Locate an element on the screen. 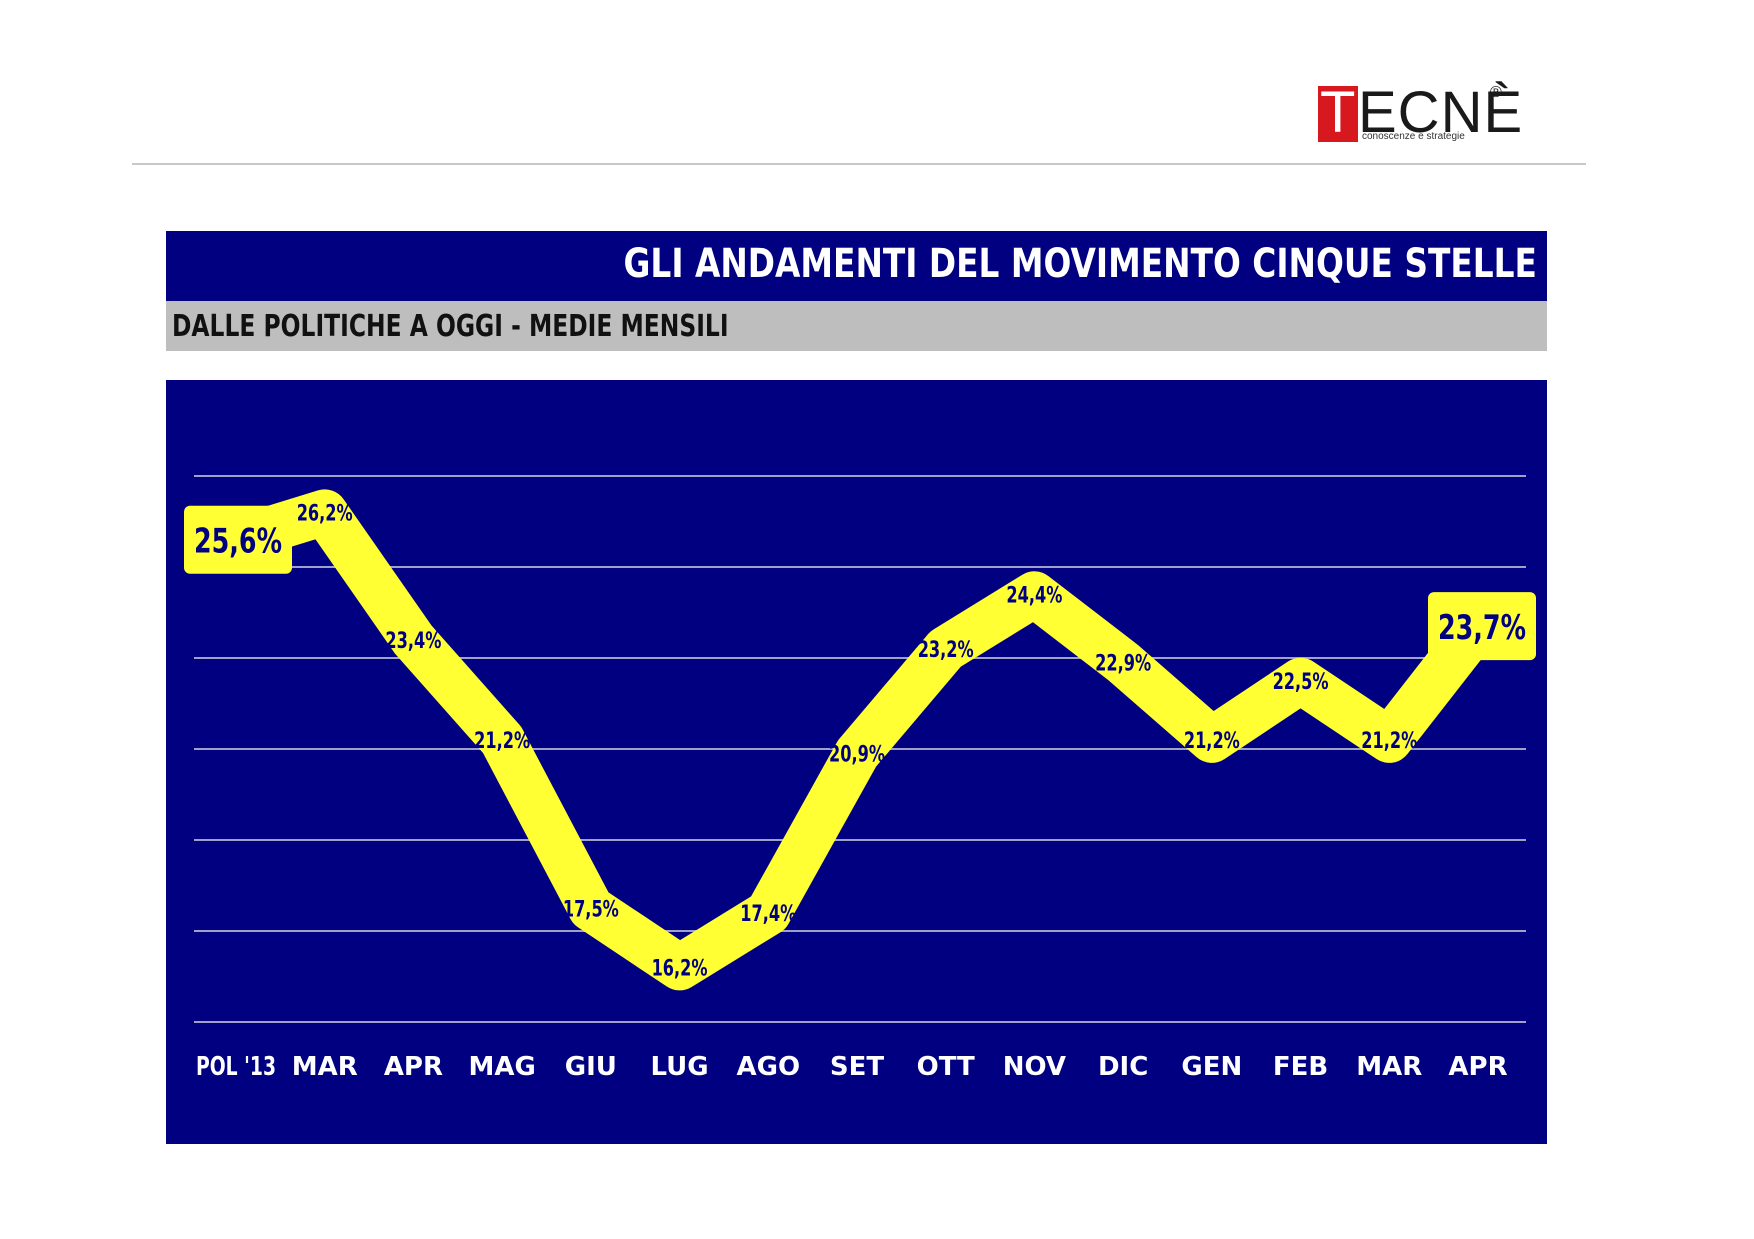 This screenshot has height=1239, width=1754. data-label: 23,4% is located at coordinates (413, 641).